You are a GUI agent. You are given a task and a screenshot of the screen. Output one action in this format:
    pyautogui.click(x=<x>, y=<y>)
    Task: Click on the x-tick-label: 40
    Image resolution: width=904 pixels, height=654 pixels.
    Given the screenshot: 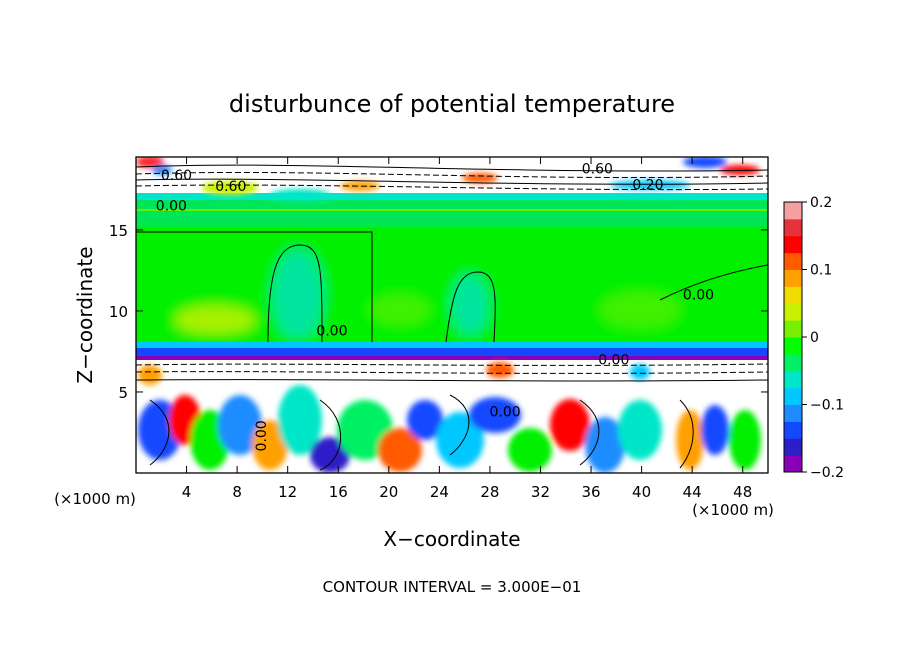 What is the action you would take?
    pyautogui.click(x=641, y=492)
    